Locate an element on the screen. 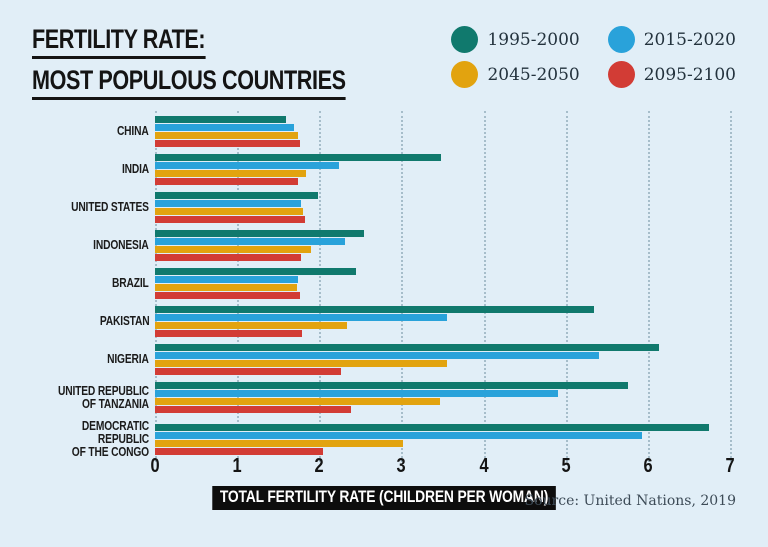  x-axis-tick-4: 4 is located at coordinates (484, 466).